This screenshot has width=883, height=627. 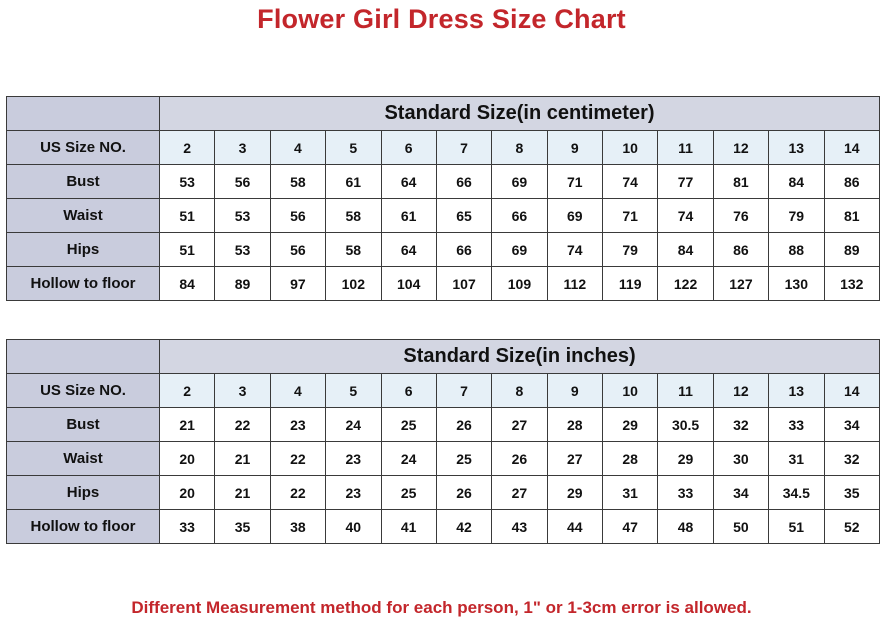 I want to click on value-cell: 42, so click(x=464, y=526).